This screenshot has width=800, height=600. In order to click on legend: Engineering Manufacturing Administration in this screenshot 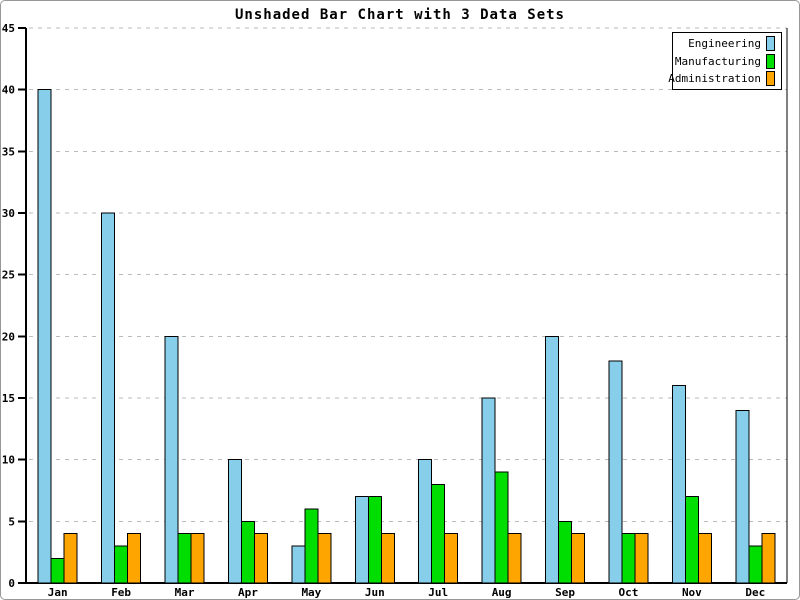, I will do `click(725, 61)`.